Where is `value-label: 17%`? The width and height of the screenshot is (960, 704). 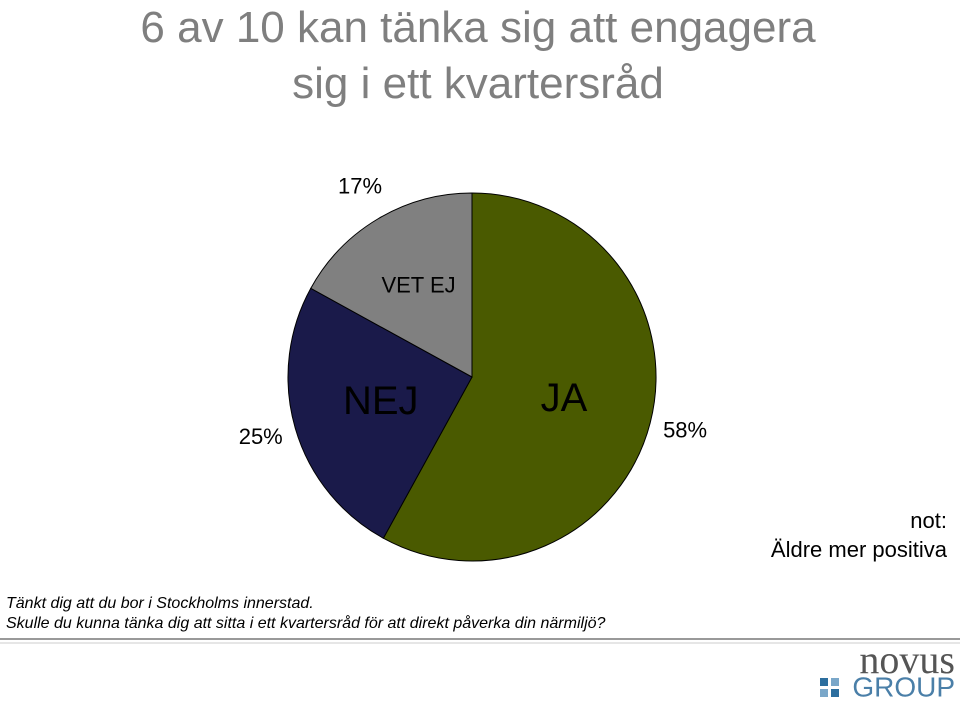
value-label: 17% is located at coordinates (360, 185).